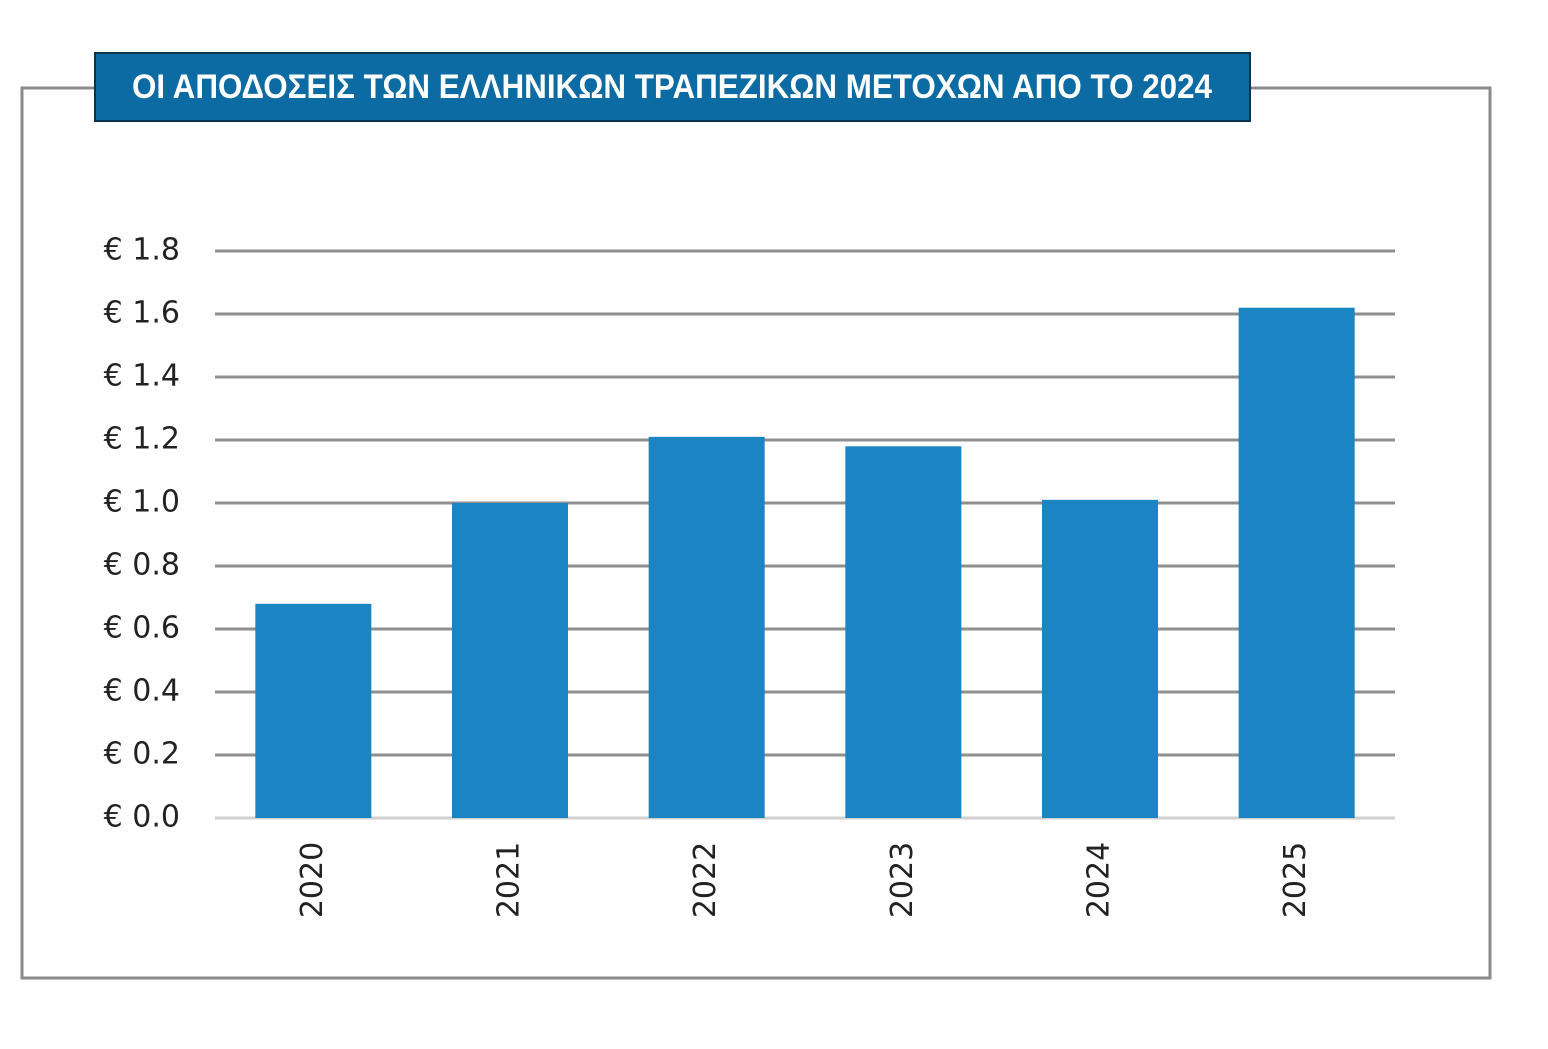 This screenshot has height=1049, width=1548. What do you see at coordinates (509, 880) in the screenshot?
I see `x-tick-label: 2021` at bounding box center [509, 880].